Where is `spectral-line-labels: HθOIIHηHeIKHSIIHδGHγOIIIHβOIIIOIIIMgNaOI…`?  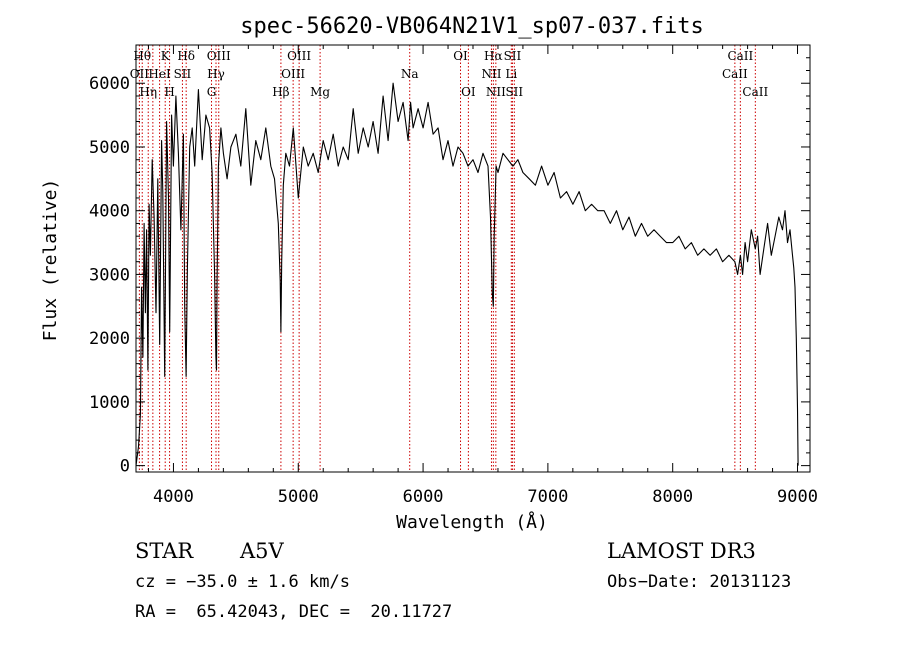
spectral-line-labels: HθOIIHηHeIKHSIIHδGHγOIIIHβOIIIOIIIMgNaOI… is located at coordinates (449, 74).